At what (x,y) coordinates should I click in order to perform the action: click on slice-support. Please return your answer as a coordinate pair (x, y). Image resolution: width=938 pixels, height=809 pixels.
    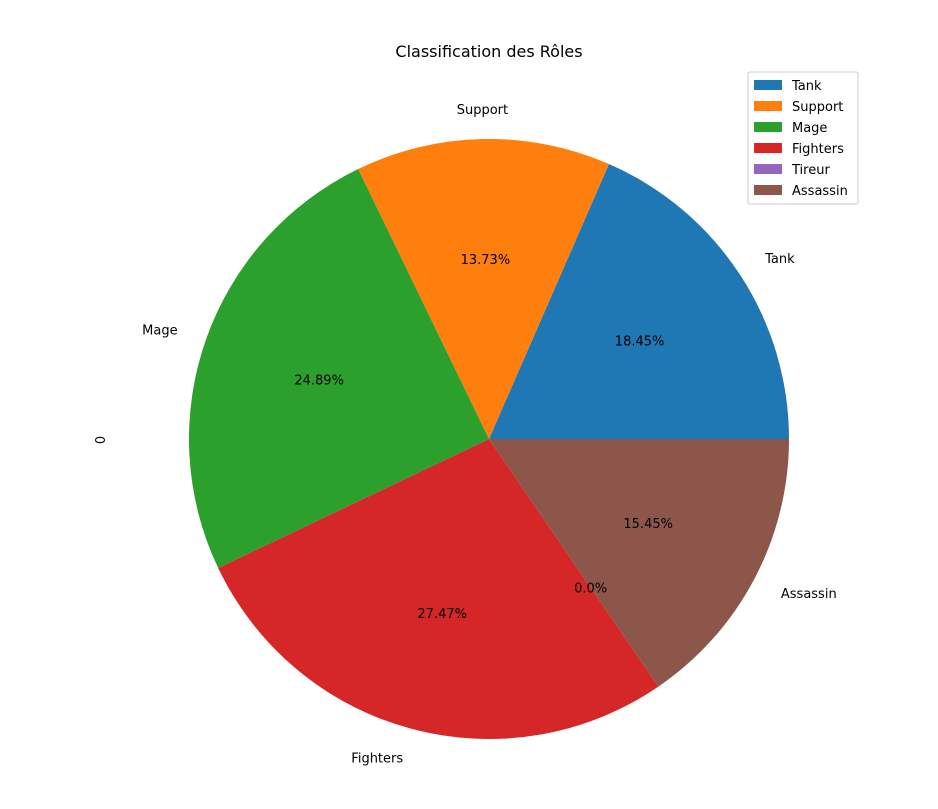
    Looking at the image, I should click on (483, 288).